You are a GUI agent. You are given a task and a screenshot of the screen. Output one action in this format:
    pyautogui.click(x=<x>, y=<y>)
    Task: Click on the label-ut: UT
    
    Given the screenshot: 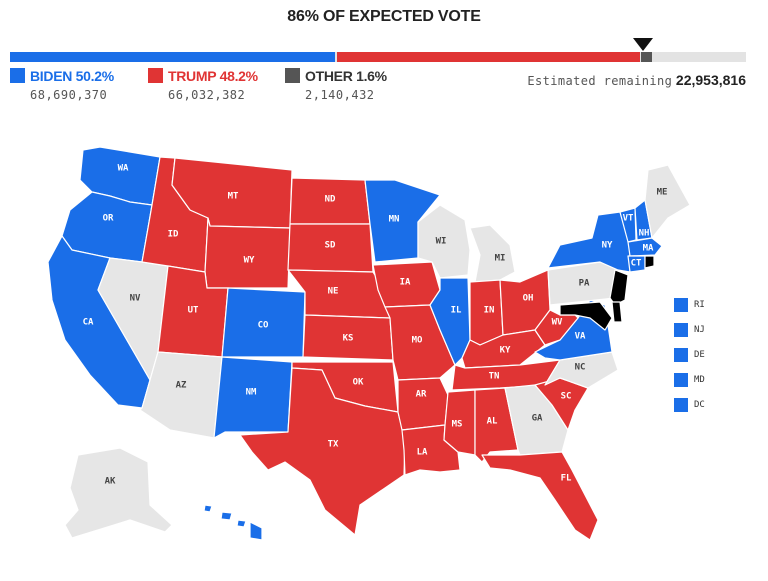 What is the action you would take?
    pyautogui.click(x=193, y=311)
    